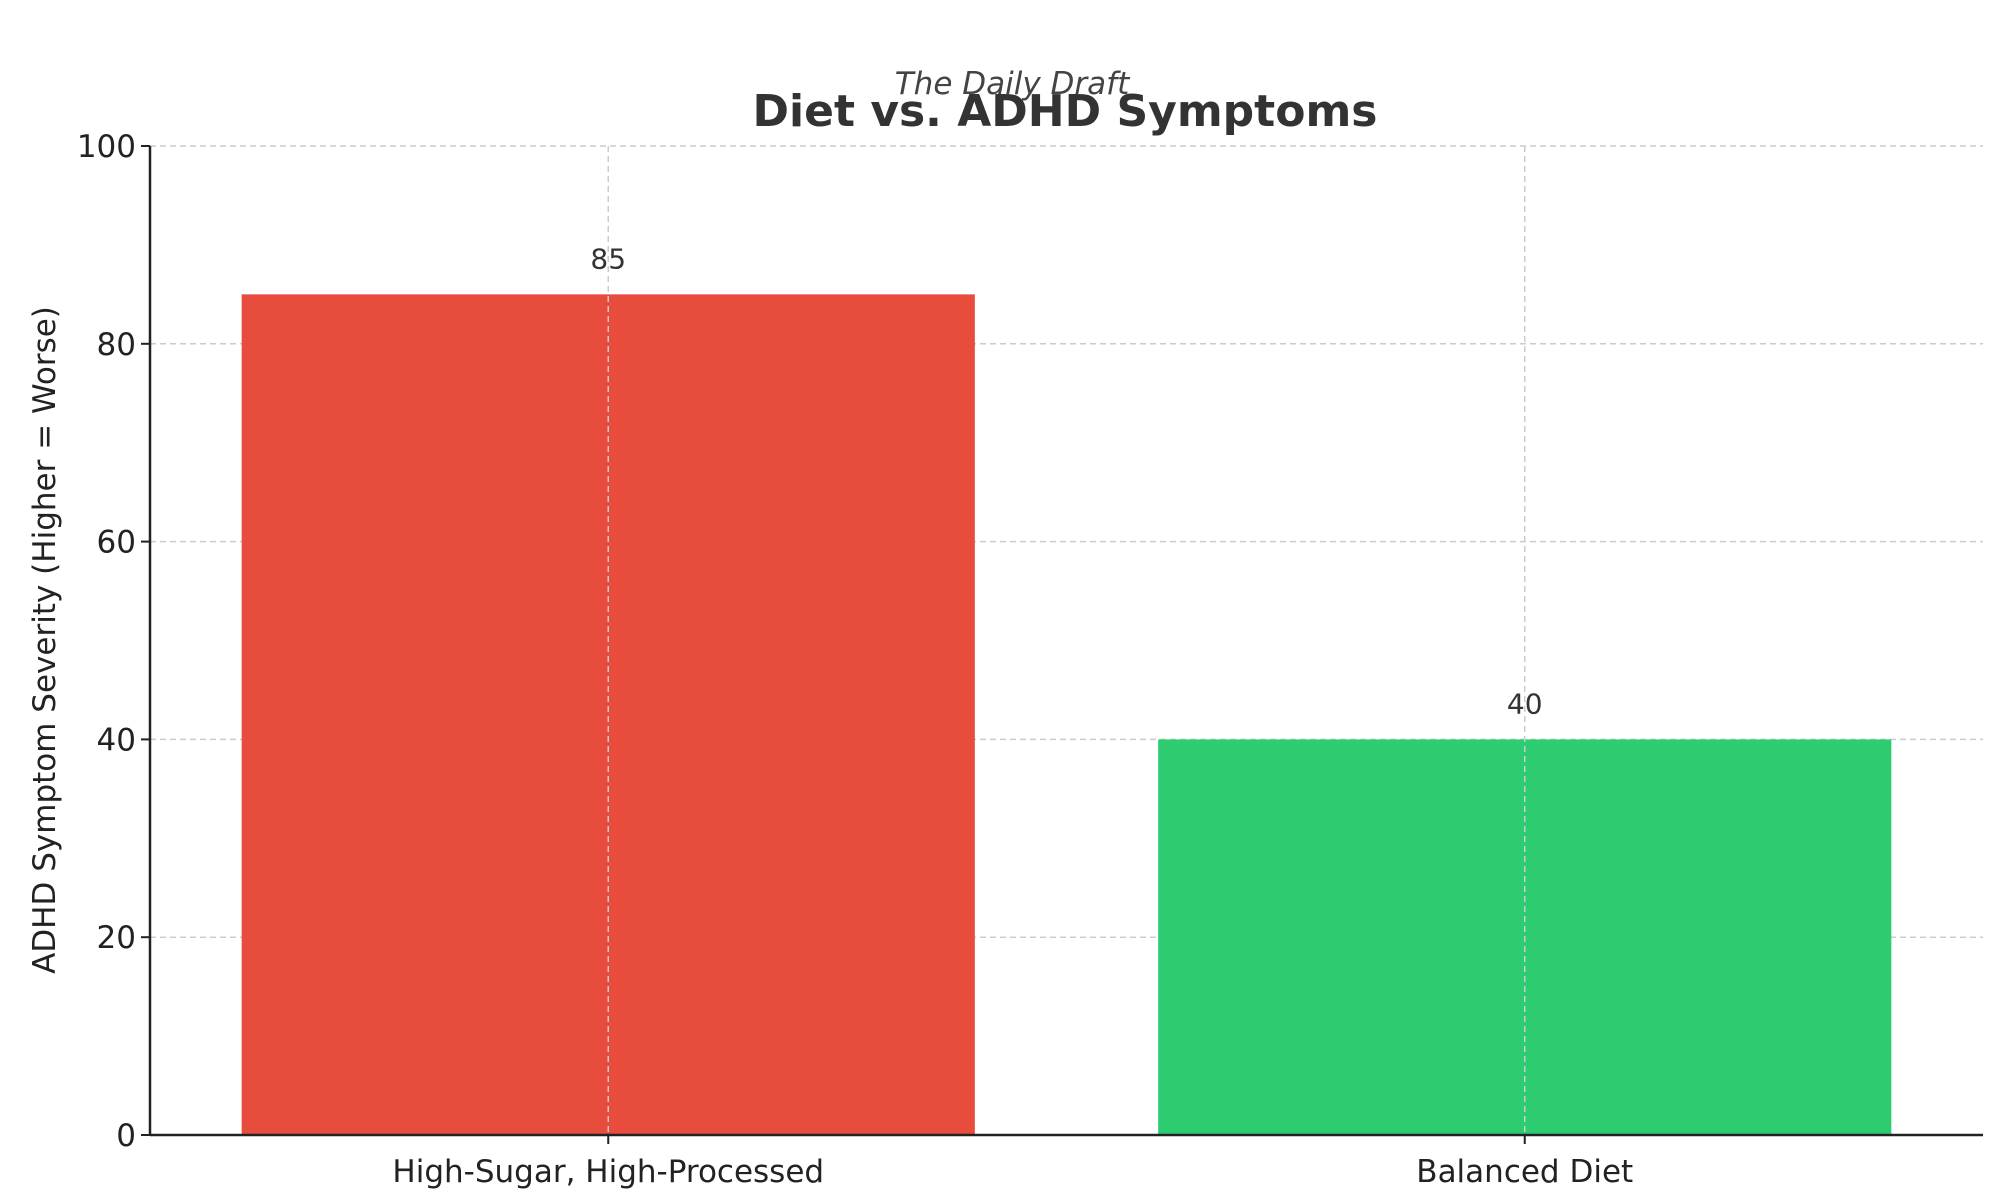  Describe the element at coordinates (116, 345) in the screenshot. I see `y-tick-label: 80` at that location.